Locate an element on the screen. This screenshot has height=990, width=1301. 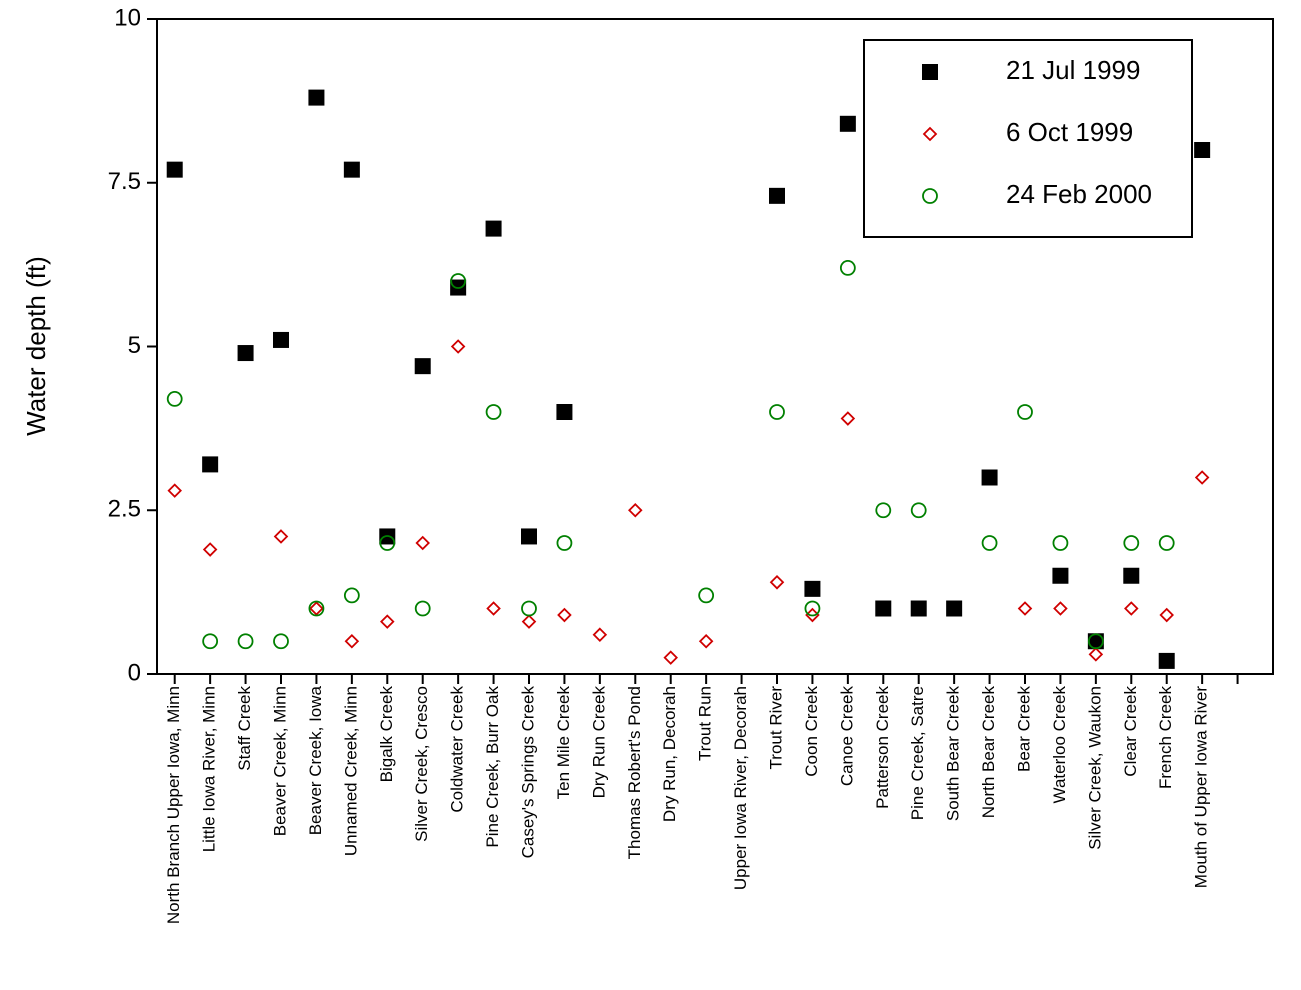
y-tick-label: 7.5 is located at coordinates (124, 181).